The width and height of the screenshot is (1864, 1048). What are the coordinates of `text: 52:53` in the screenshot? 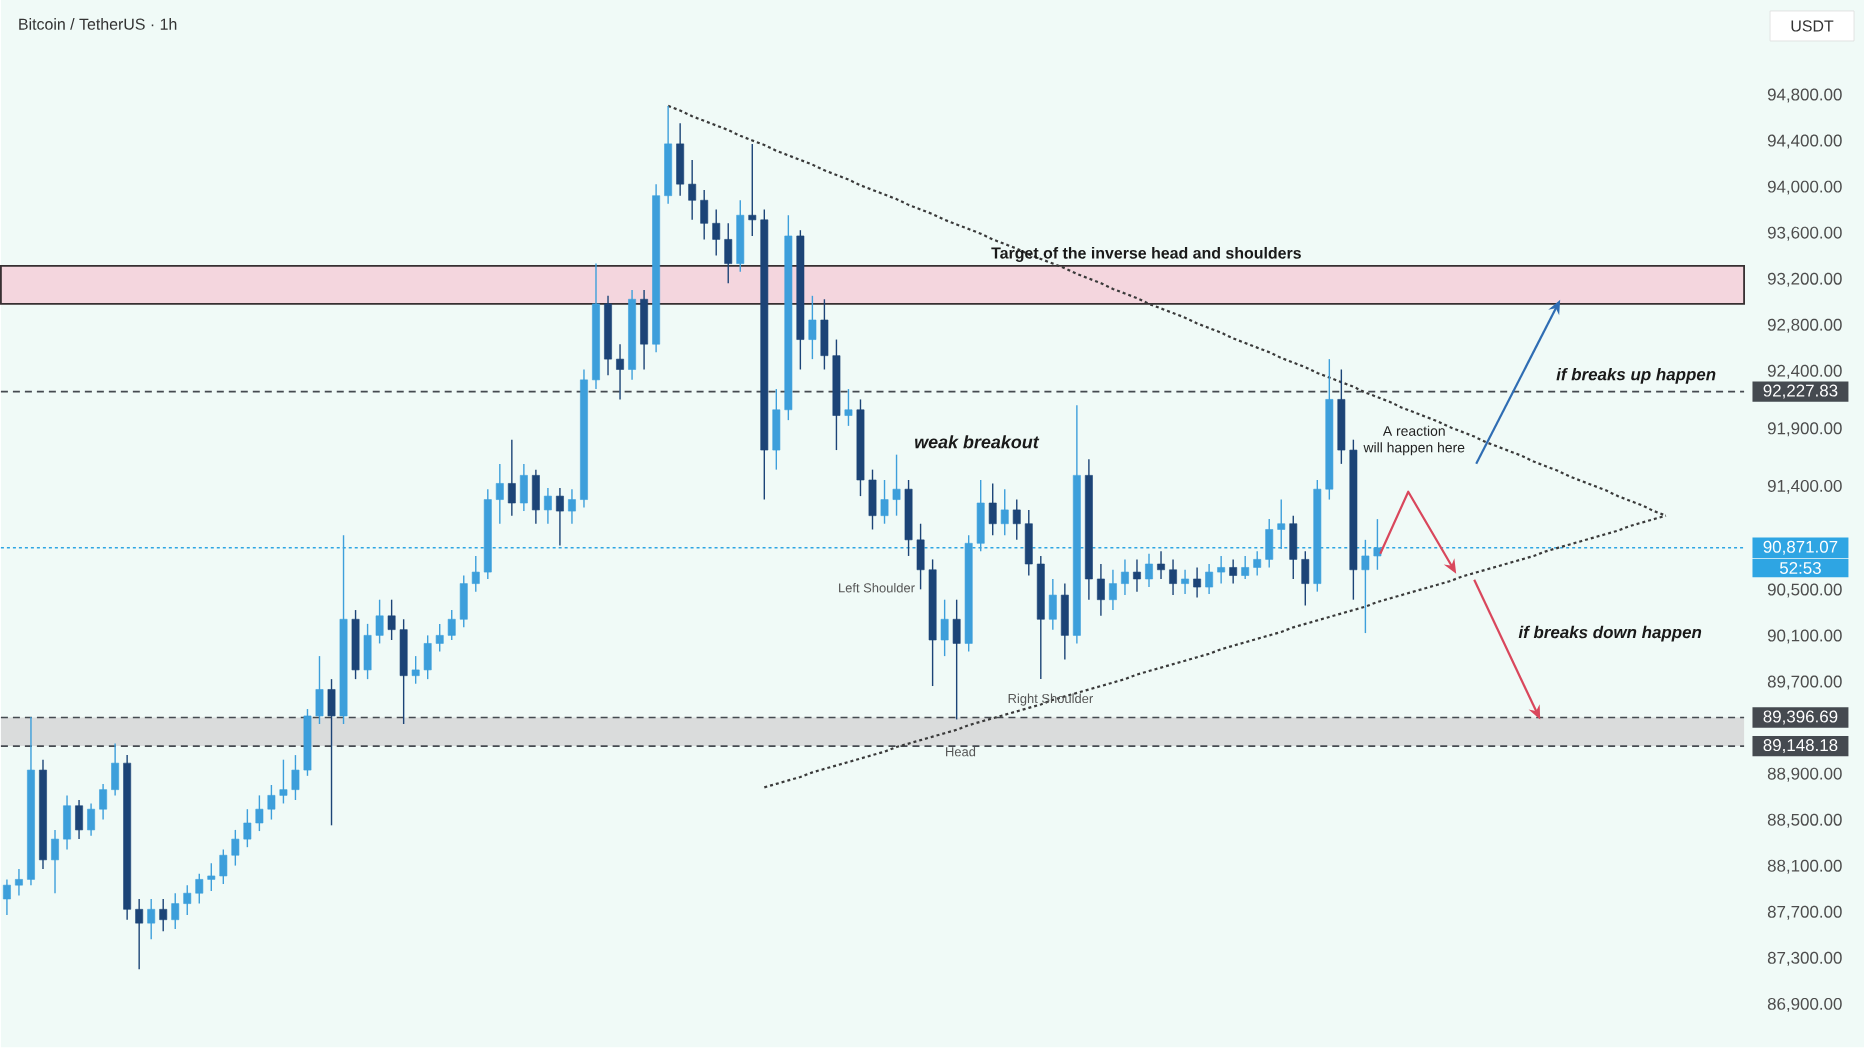 It's located at (1800, 568).